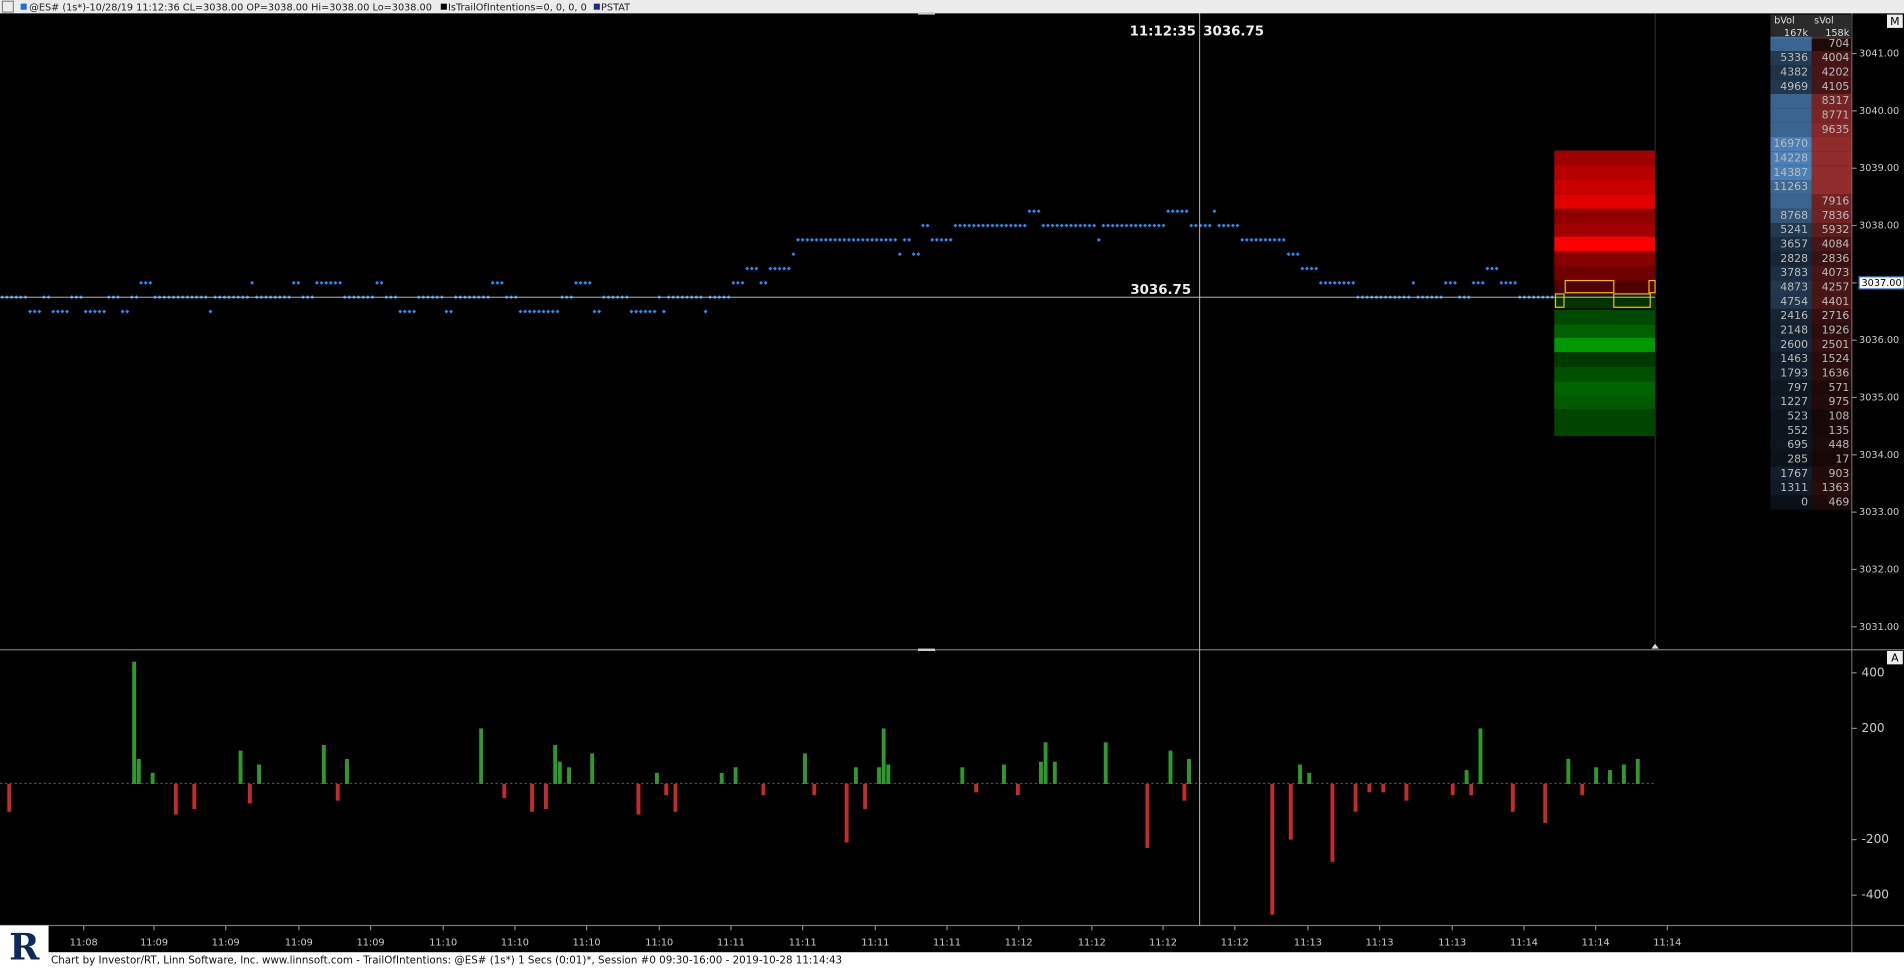 Image resolution: width=1904 pixels, height=968 pixels. I want to click on sell-volume: 4202, so click(1836, 72).